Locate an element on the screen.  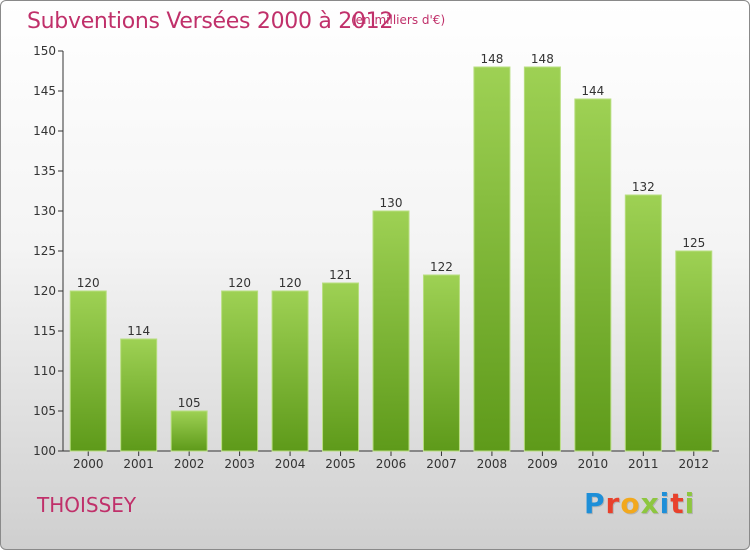
data-label: 114 is located at coordinates (138, 331).